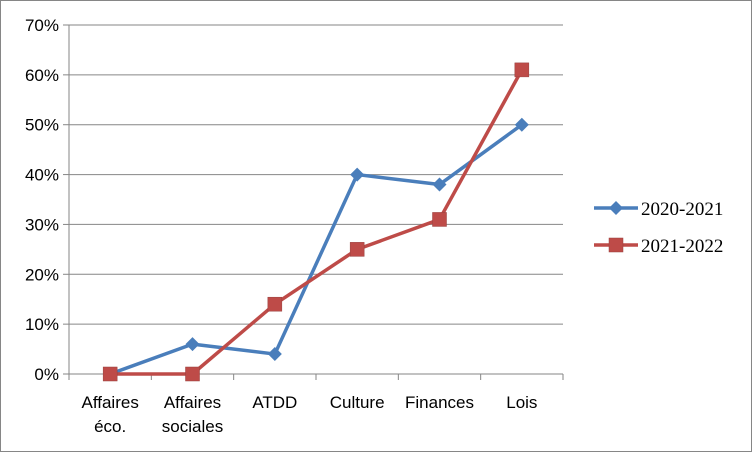  Describe the element at coordinates (42, 175) in the screenshot. I see `y-tick-label: 40%` at that location.